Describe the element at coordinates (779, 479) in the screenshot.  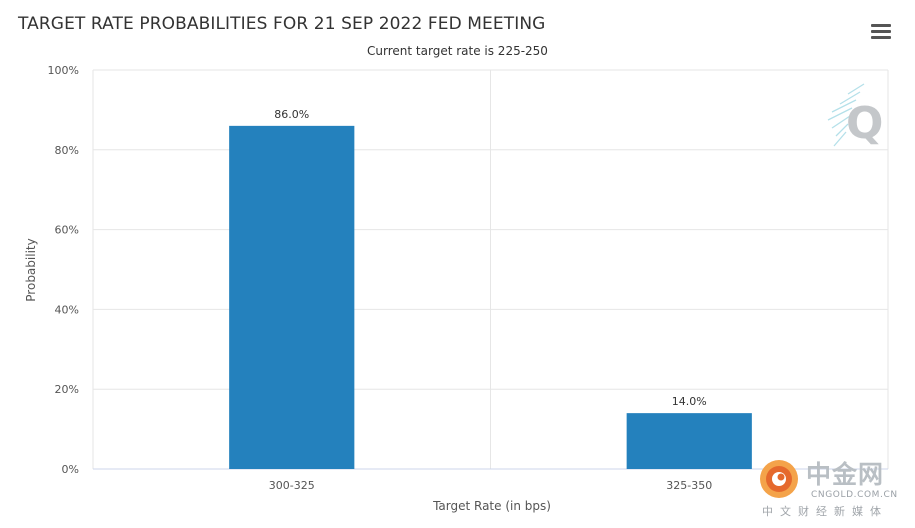
I see `cngold-logo-icon` at that location.